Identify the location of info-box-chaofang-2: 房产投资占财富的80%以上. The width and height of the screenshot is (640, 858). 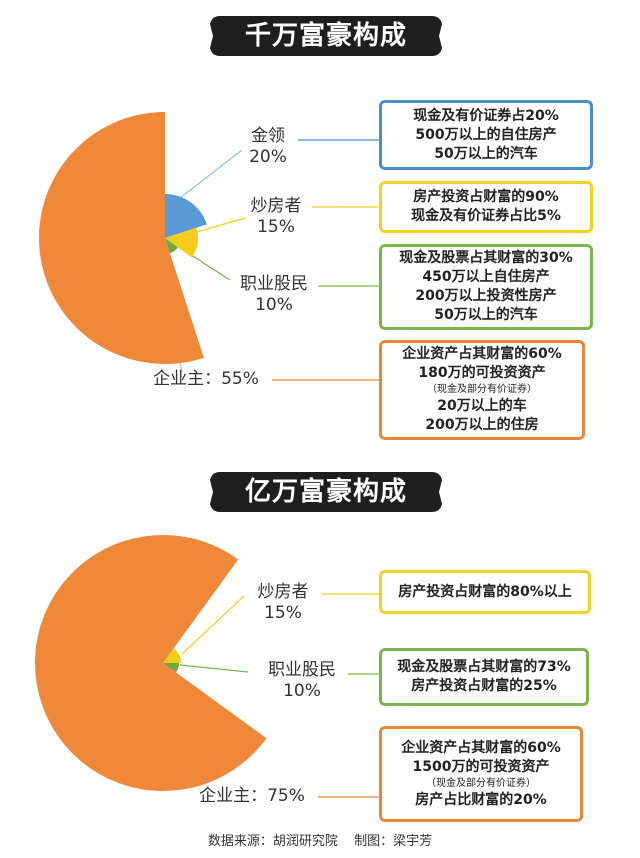
(485, 592).